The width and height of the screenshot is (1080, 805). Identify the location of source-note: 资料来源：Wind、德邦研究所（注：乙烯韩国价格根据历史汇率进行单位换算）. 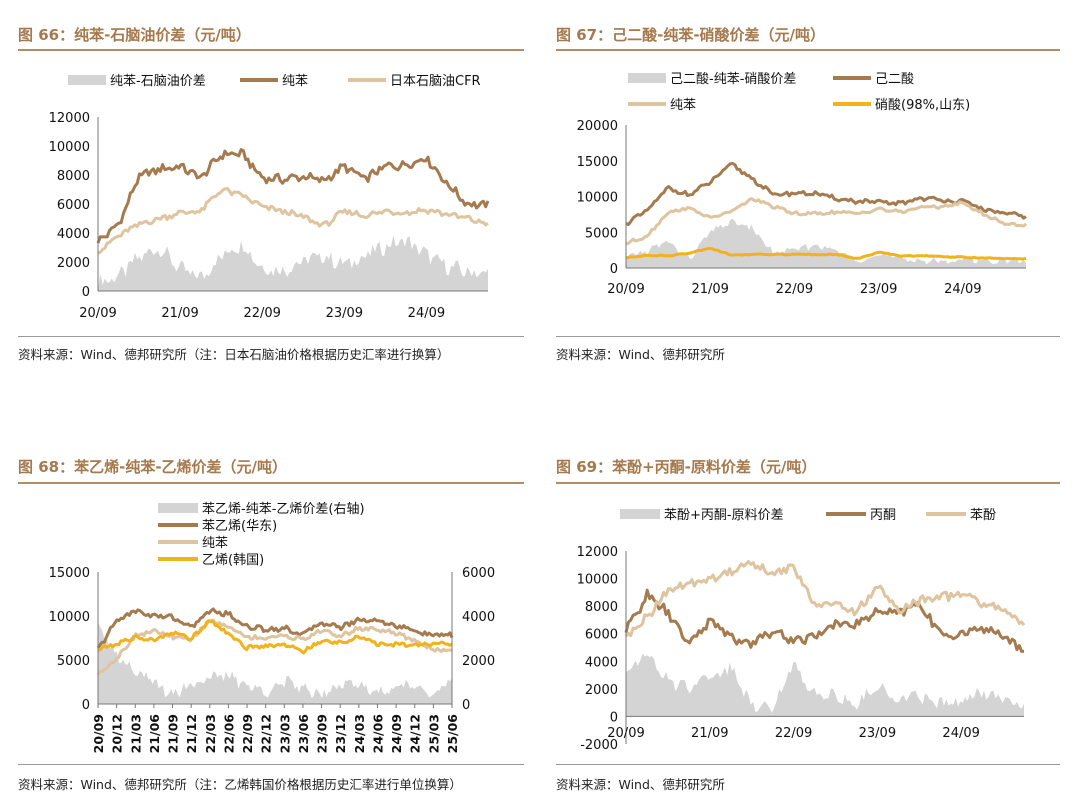
(240, 784).